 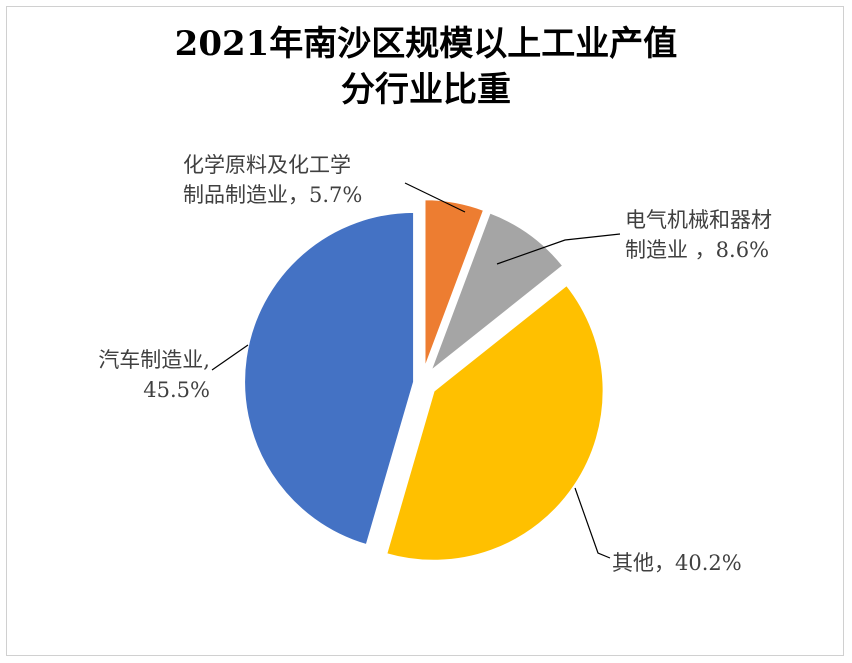 What do you see at coordinates (592, 523) in the screenshot?
I see `leader-other` at bounding box center [592, 523].